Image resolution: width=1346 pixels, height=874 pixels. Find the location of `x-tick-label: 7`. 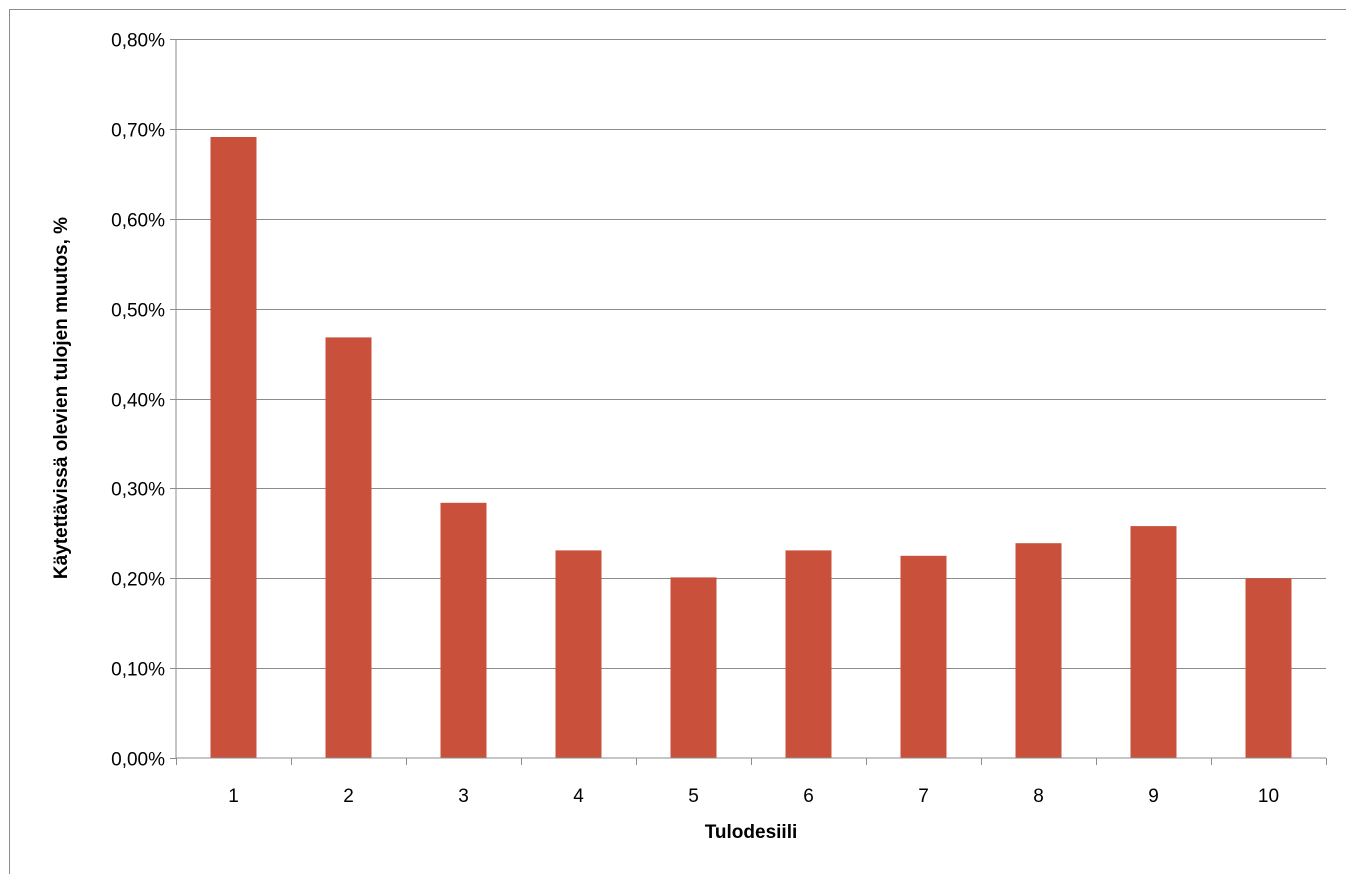

x-tick-label: 7 is located at coordinates (923, 796).